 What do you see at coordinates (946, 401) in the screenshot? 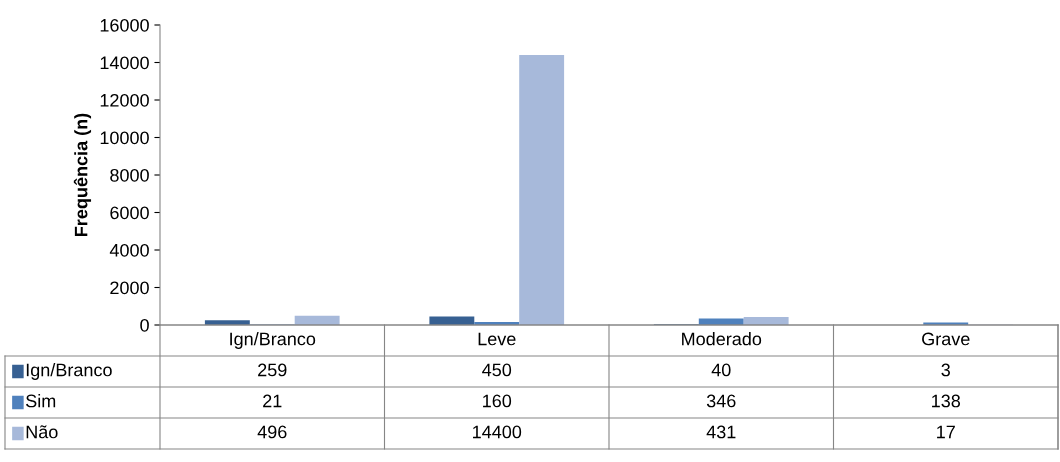
I see `data-label: 138` at bounding box center [946, 401].